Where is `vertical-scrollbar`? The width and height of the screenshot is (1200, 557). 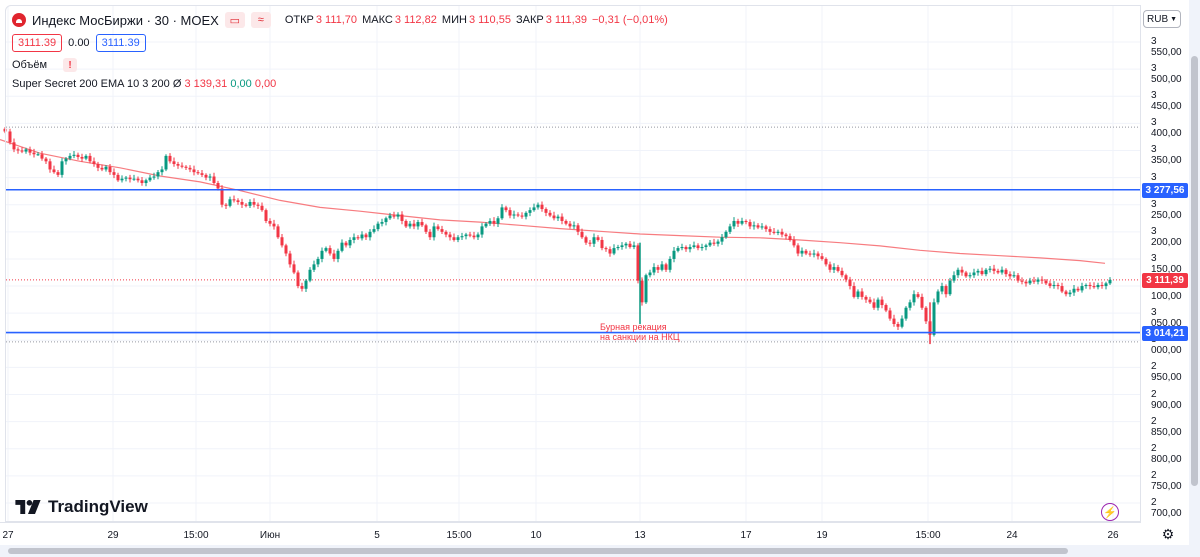 vertical-scrollbar is located at coordinates (1194, 278).